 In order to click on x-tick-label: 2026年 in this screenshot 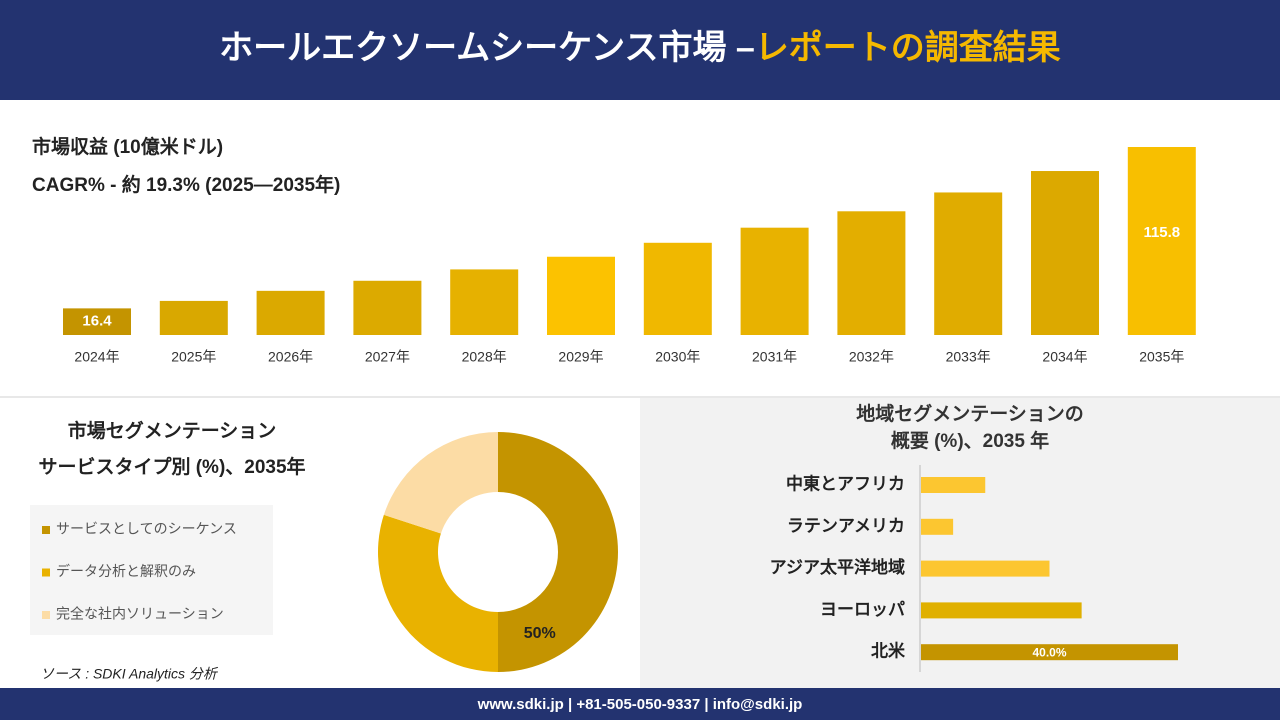, I will do `click(290, 357)`.